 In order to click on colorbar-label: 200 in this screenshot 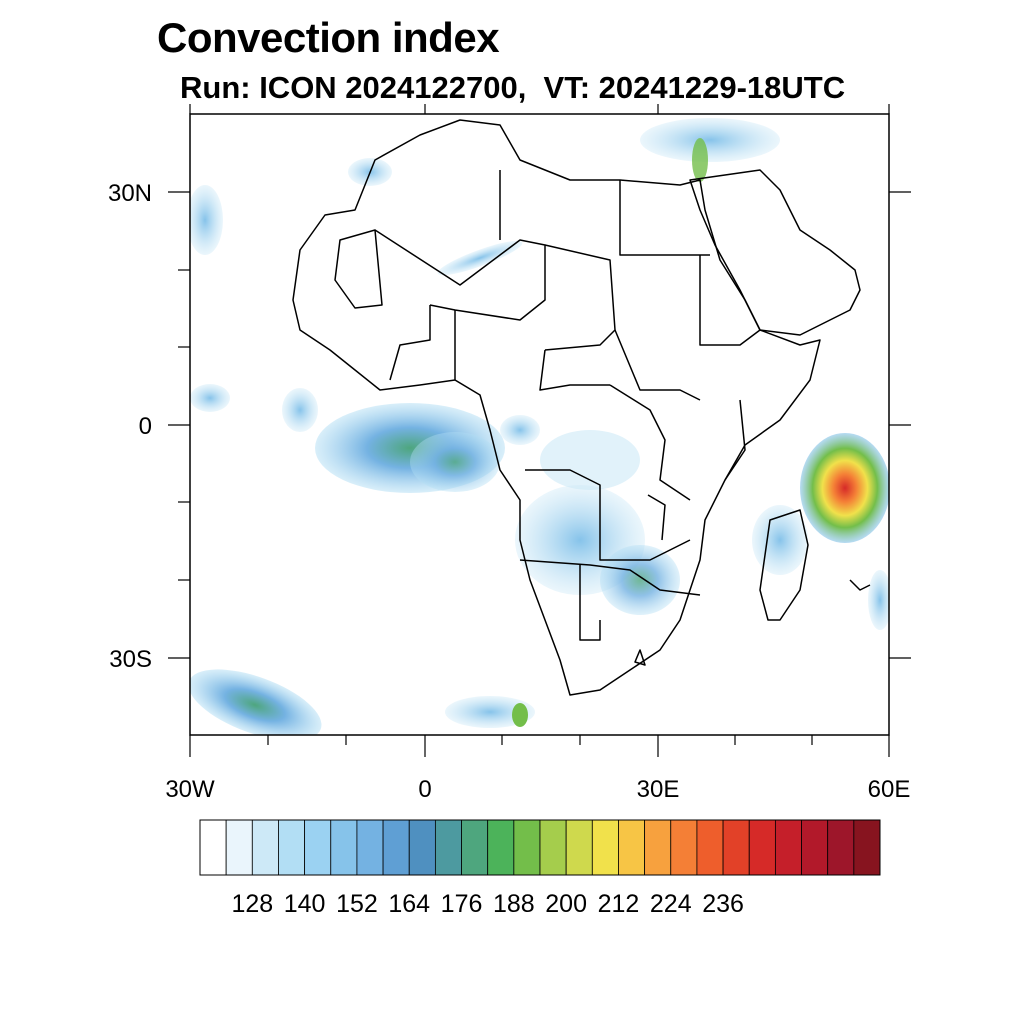, I will do `click(566, 904)`.